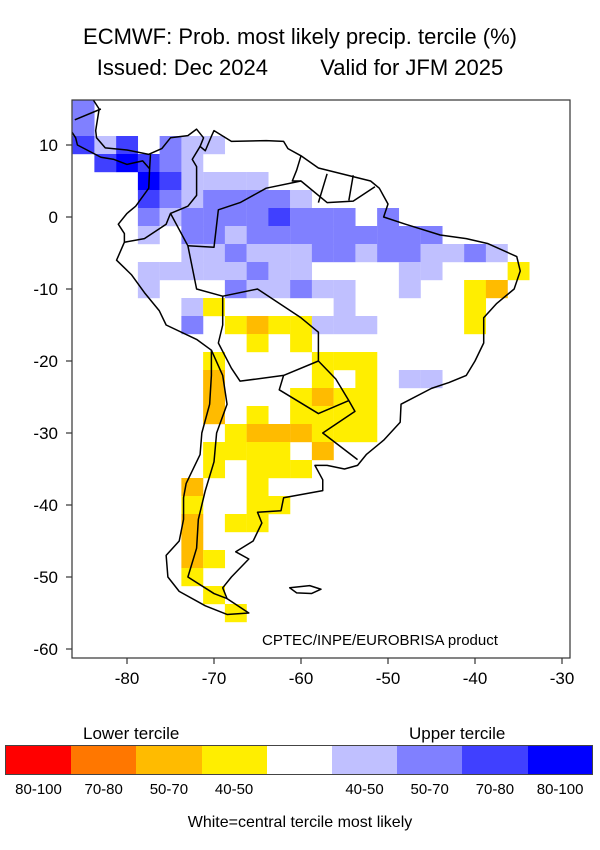  I want to click on issued-date: Issued: Dec 2024, so click(182, 67).